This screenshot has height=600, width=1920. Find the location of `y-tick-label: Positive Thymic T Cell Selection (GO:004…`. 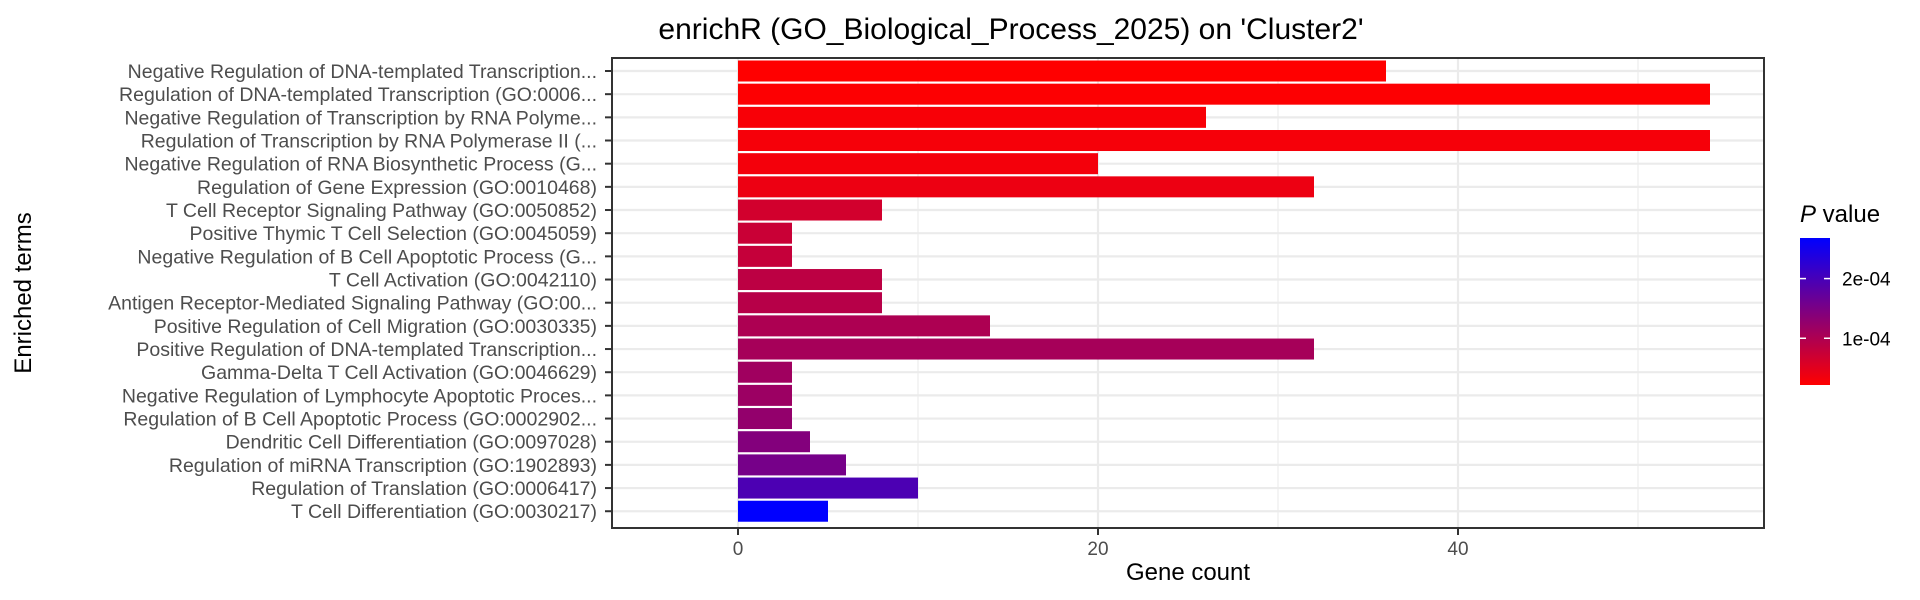

y-tick-label: Positive Thymic T Cell Selection (GO:004… is located at coordinates (393, 234).